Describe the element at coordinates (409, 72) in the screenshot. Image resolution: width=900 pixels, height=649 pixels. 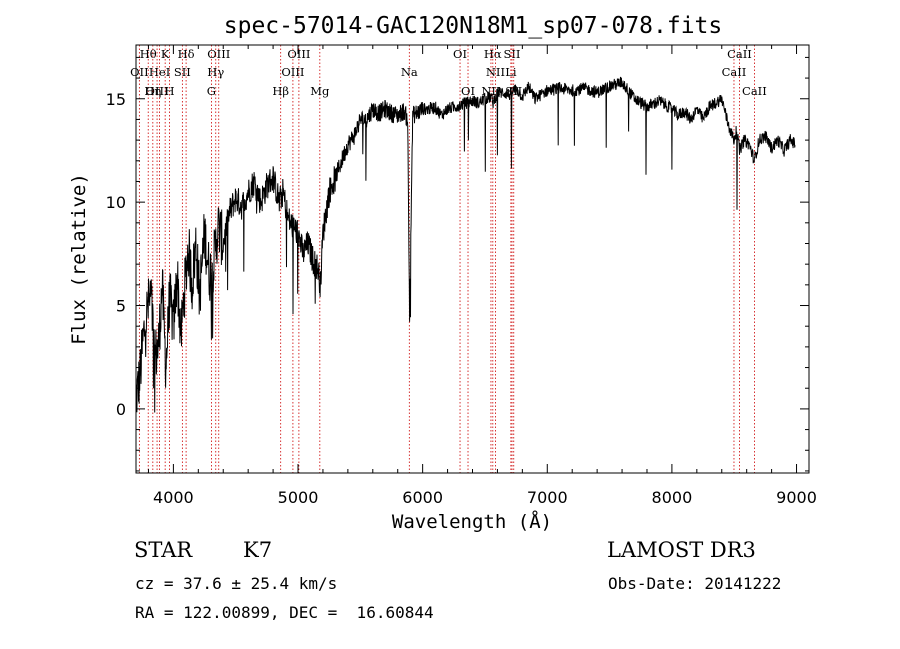
I see `line-marker-label: Na` at that location.